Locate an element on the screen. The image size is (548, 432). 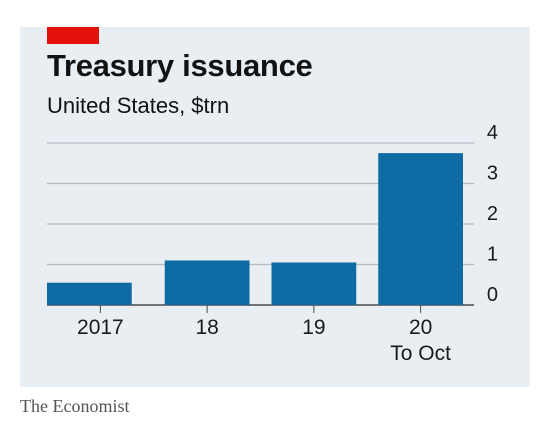
y-tick-label: 3 is located at coordinates (492, 174).